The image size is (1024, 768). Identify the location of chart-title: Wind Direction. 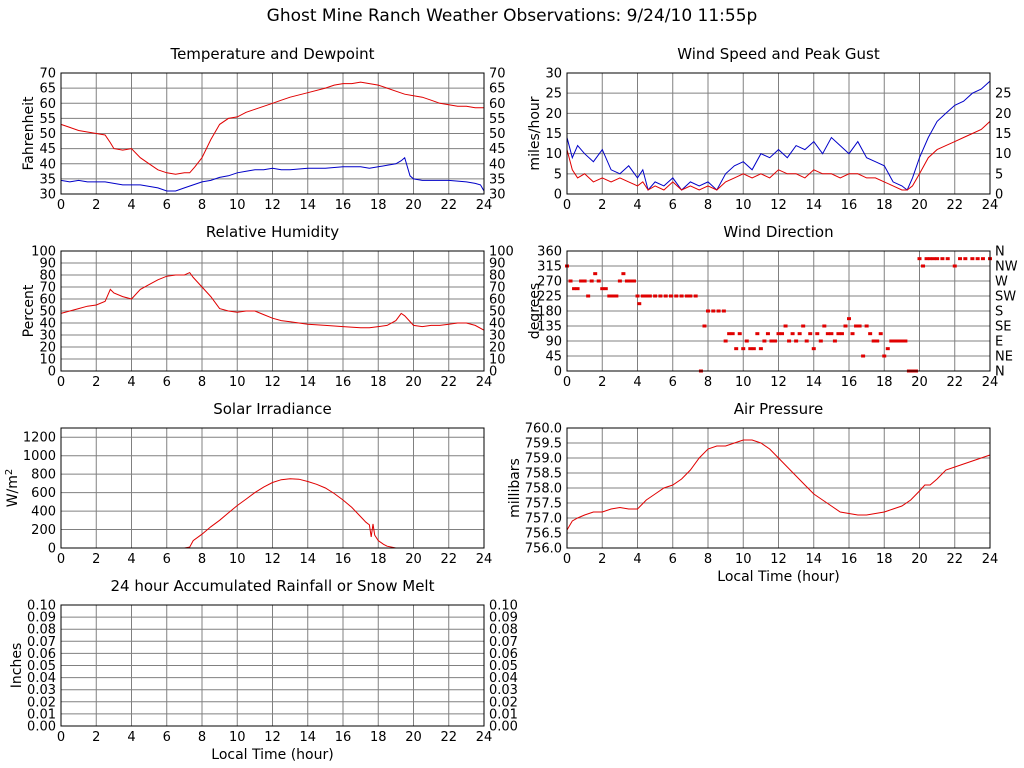
(778, 232).